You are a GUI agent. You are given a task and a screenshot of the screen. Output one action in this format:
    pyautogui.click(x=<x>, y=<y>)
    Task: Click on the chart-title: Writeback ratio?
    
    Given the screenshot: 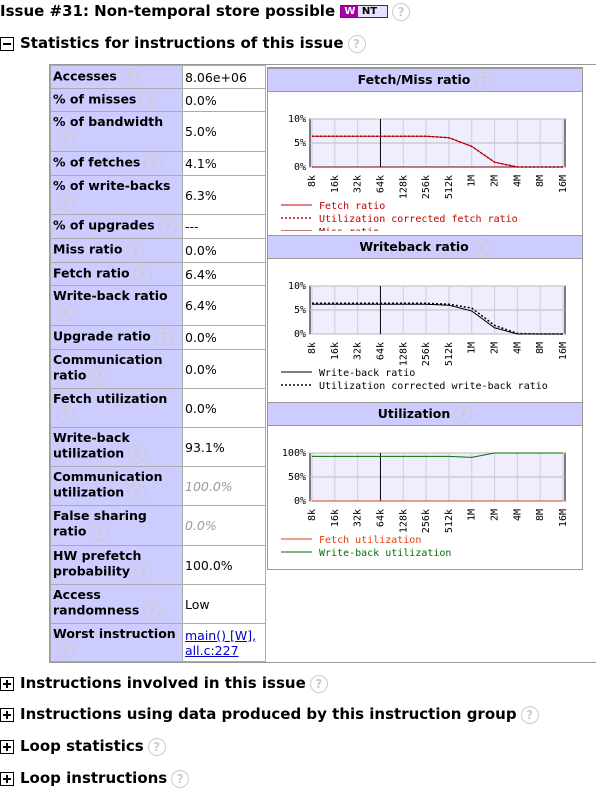 What is the action you would take?
    pyautogui.click(x=425, y=247)
    